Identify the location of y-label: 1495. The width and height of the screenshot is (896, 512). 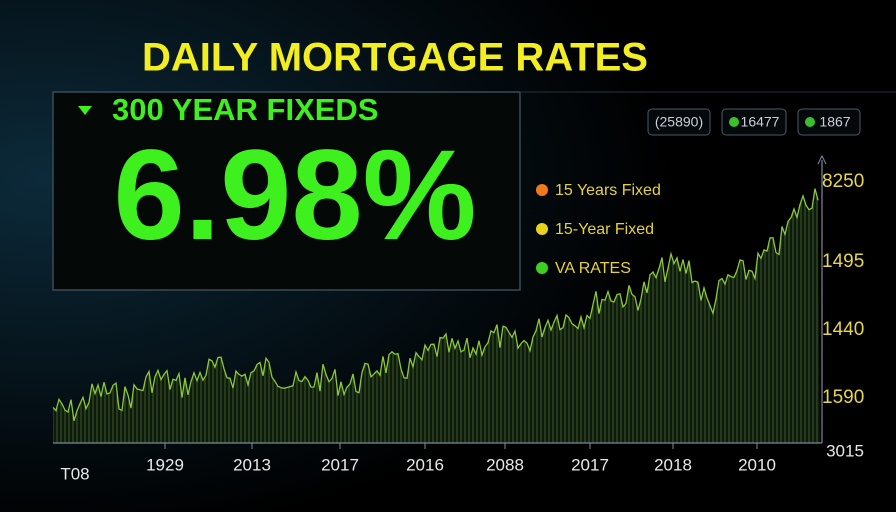
(843, 261).